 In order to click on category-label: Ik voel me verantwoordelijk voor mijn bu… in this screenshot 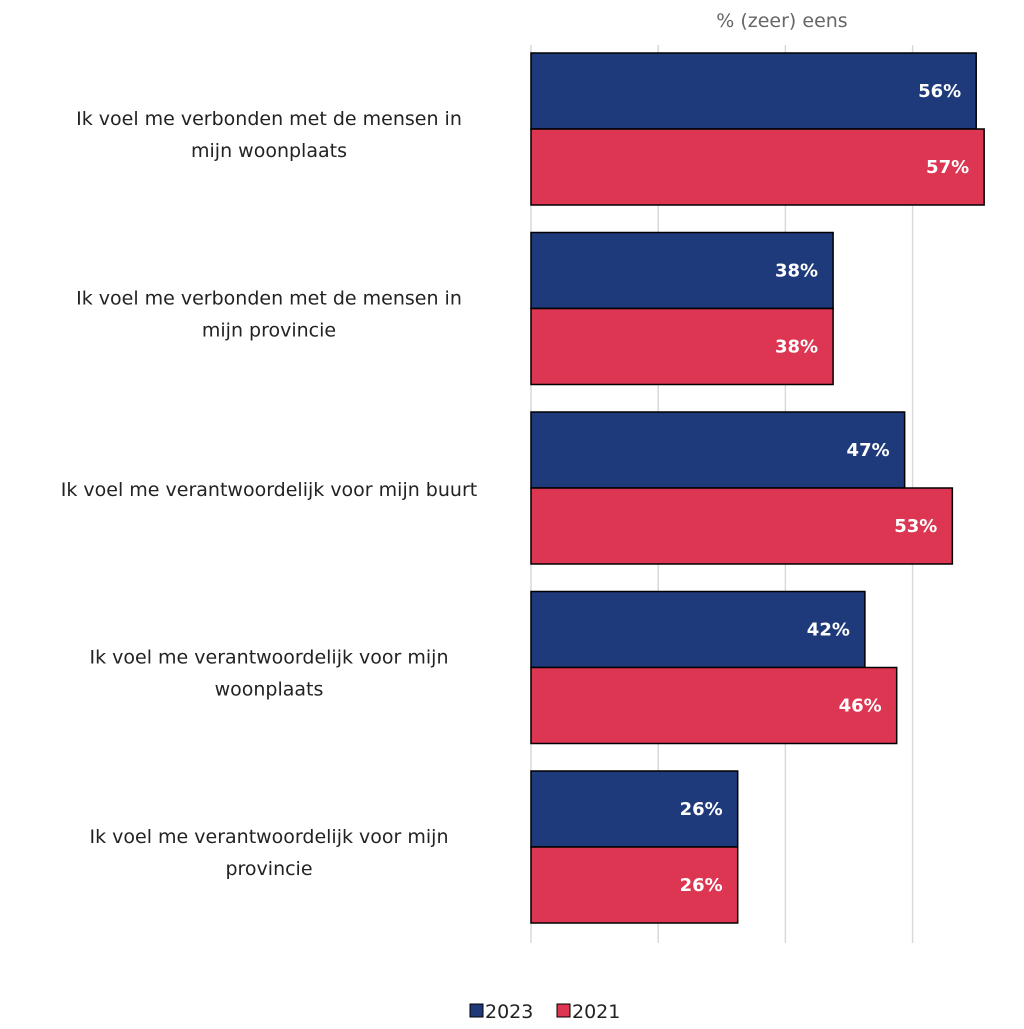, I will do `click(269, 490)`.